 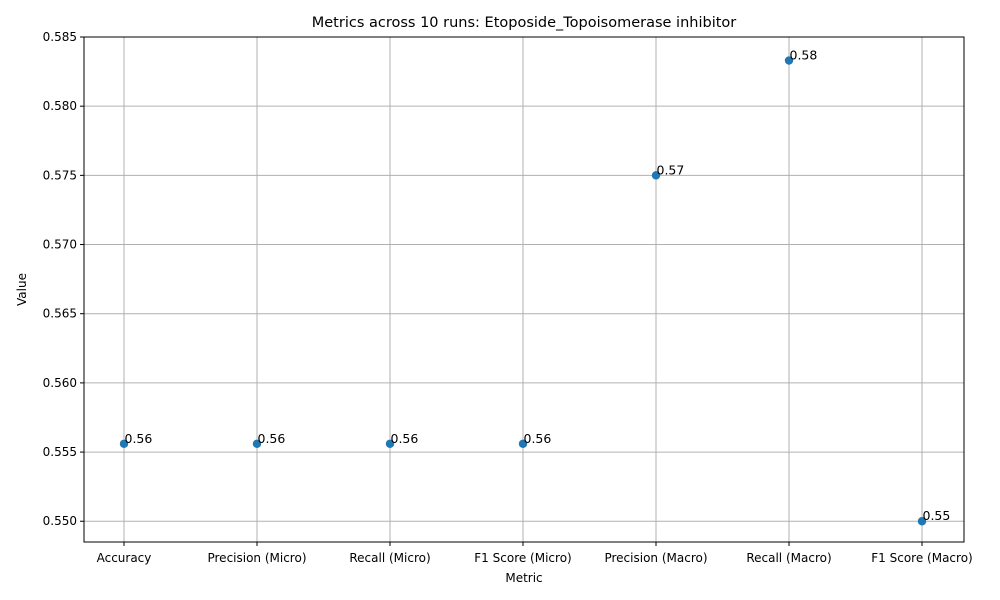 What do you see at coordinates (788, 558) in the screenshot?
I see `x-tick-label: Recall (Macro)` at bounding box center [788, 558].